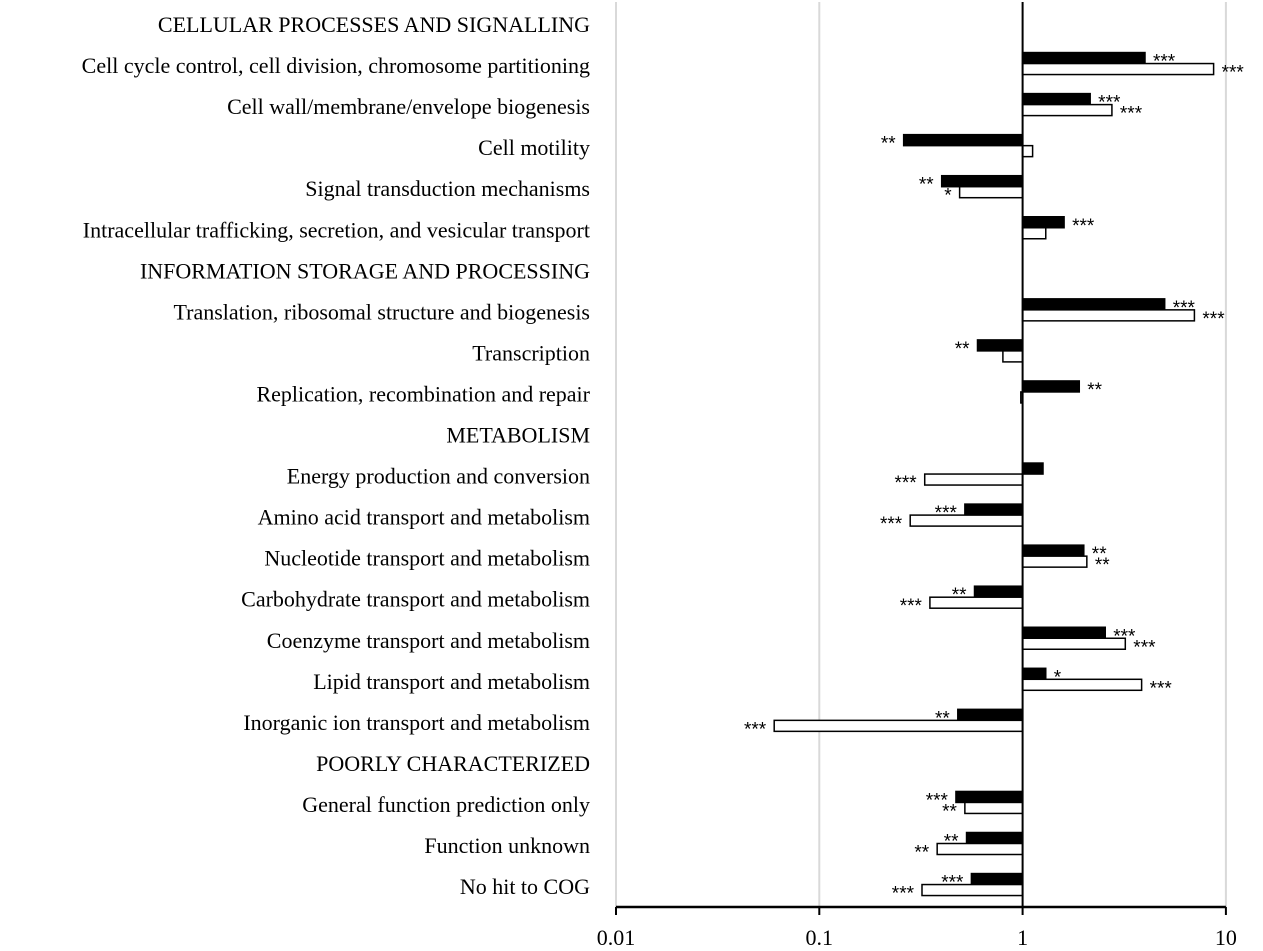 The image size is (1263, 951). I want to click on category-label: Cell motility, so click(534, 147).